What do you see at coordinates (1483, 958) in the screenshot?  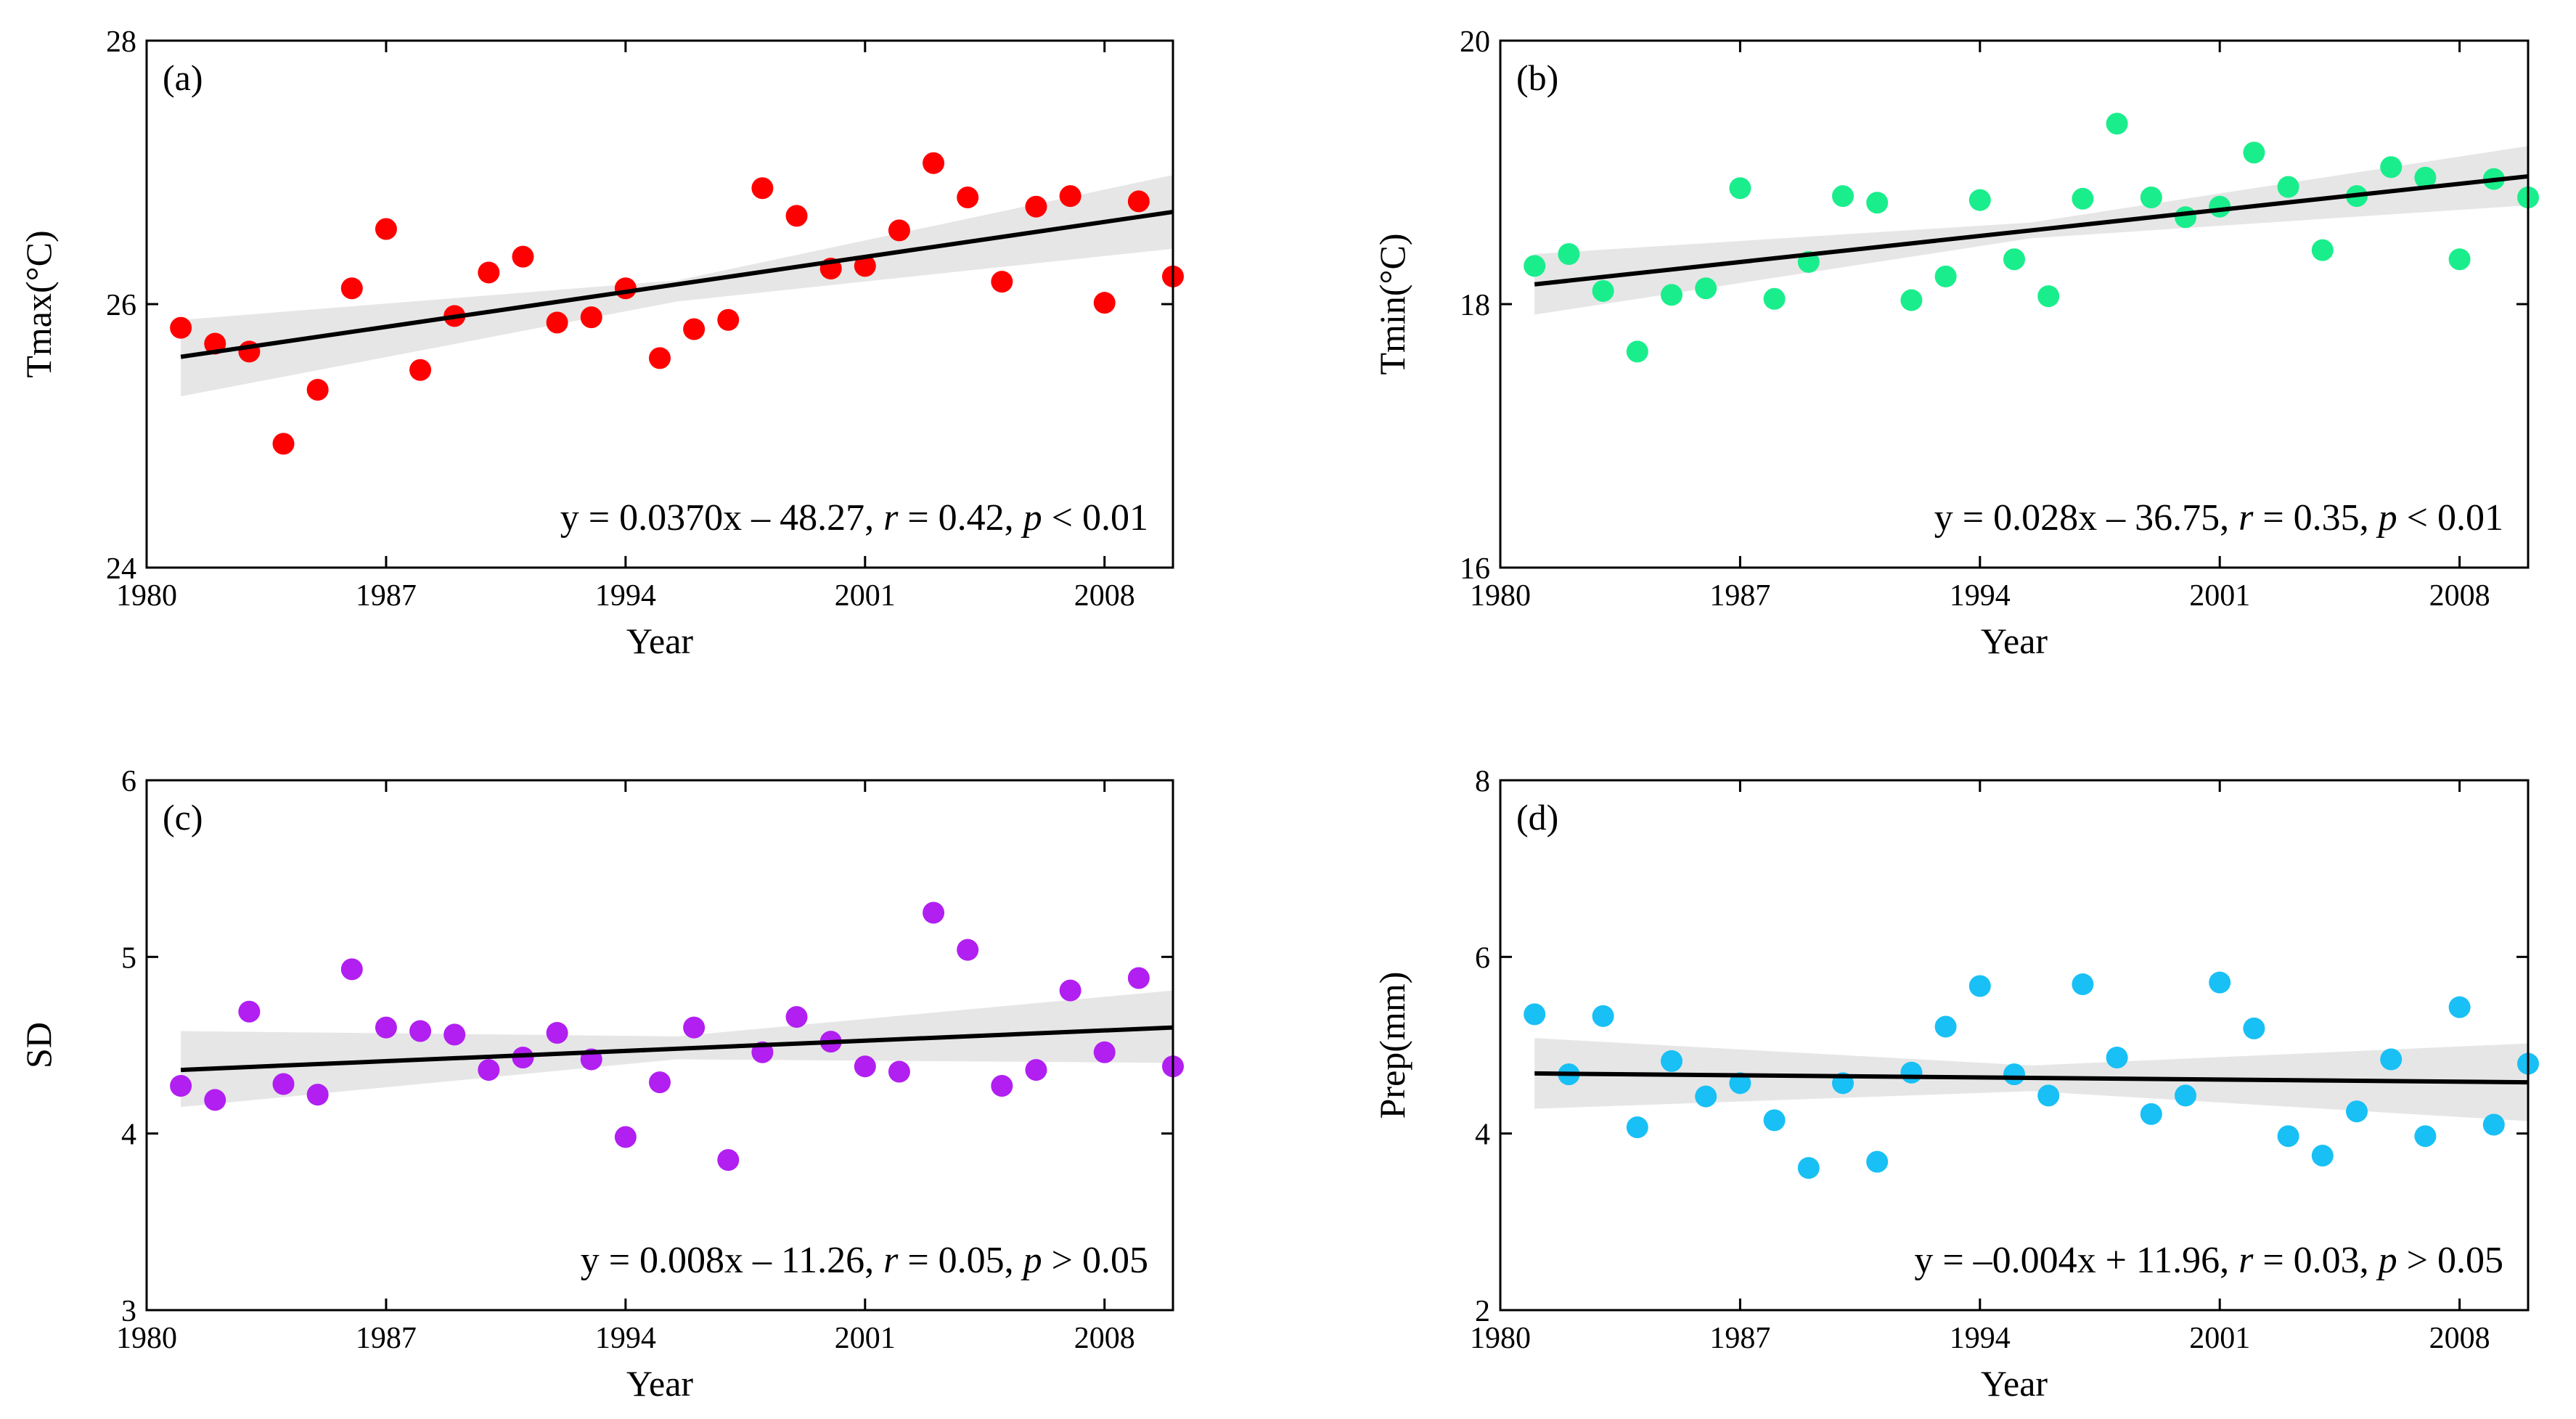 I see `panel-d-ytick-label-6: 6` at bounding box center [1483, 958].